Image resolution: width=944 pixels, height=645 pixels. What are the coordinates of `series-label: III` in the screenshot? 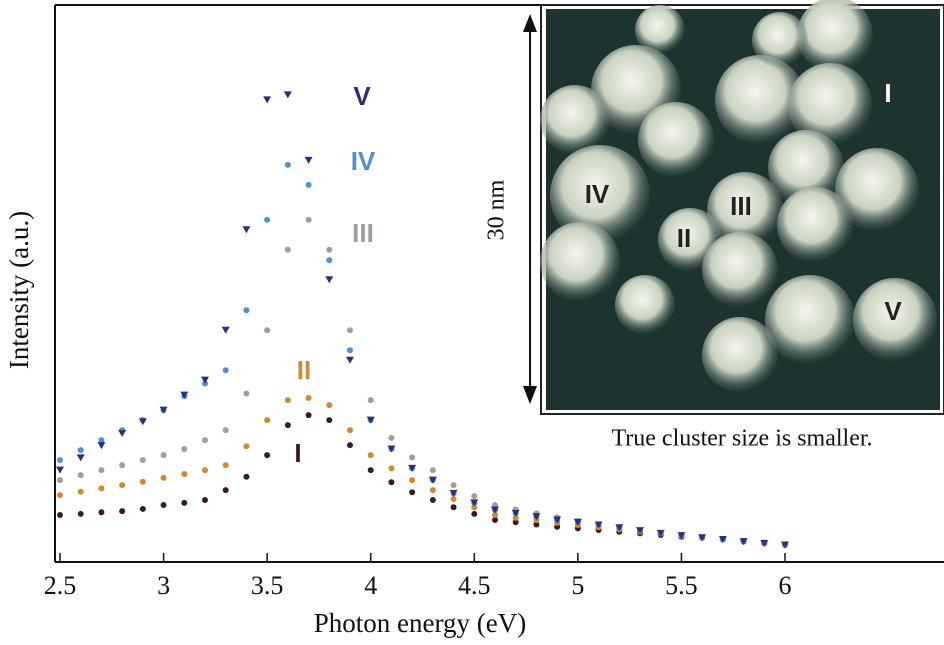 It's located at (363, 233).